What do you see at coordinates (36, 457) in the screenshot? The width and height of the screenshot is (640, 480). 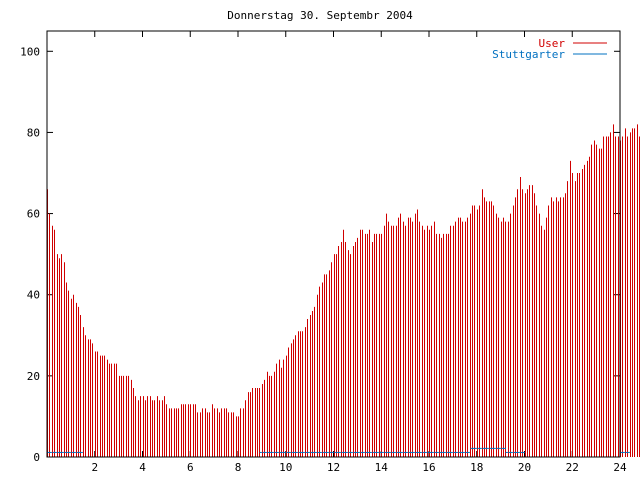 I see `y-tick-label: 0` at bounding box center [36, 457].